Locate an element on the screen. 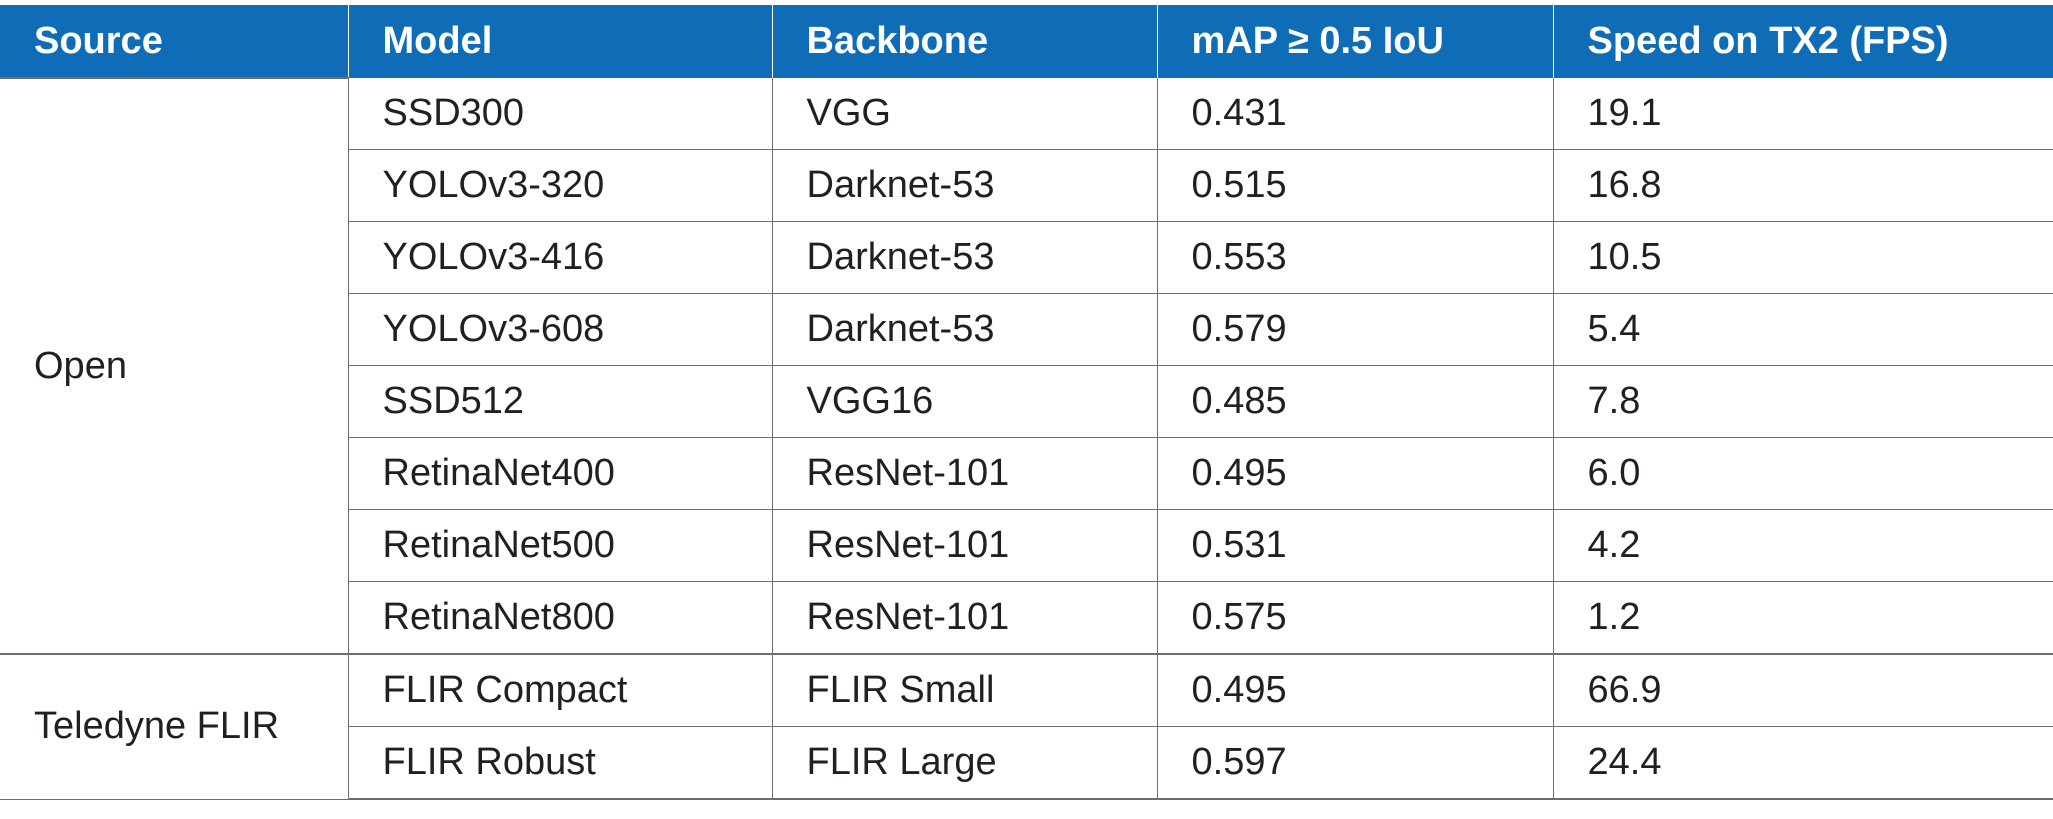 This screenshot has width=2053, height=819. table-row: RetinaNet800 ResNet-101 0.575 1.2 is located at coordinates (1026, 618).